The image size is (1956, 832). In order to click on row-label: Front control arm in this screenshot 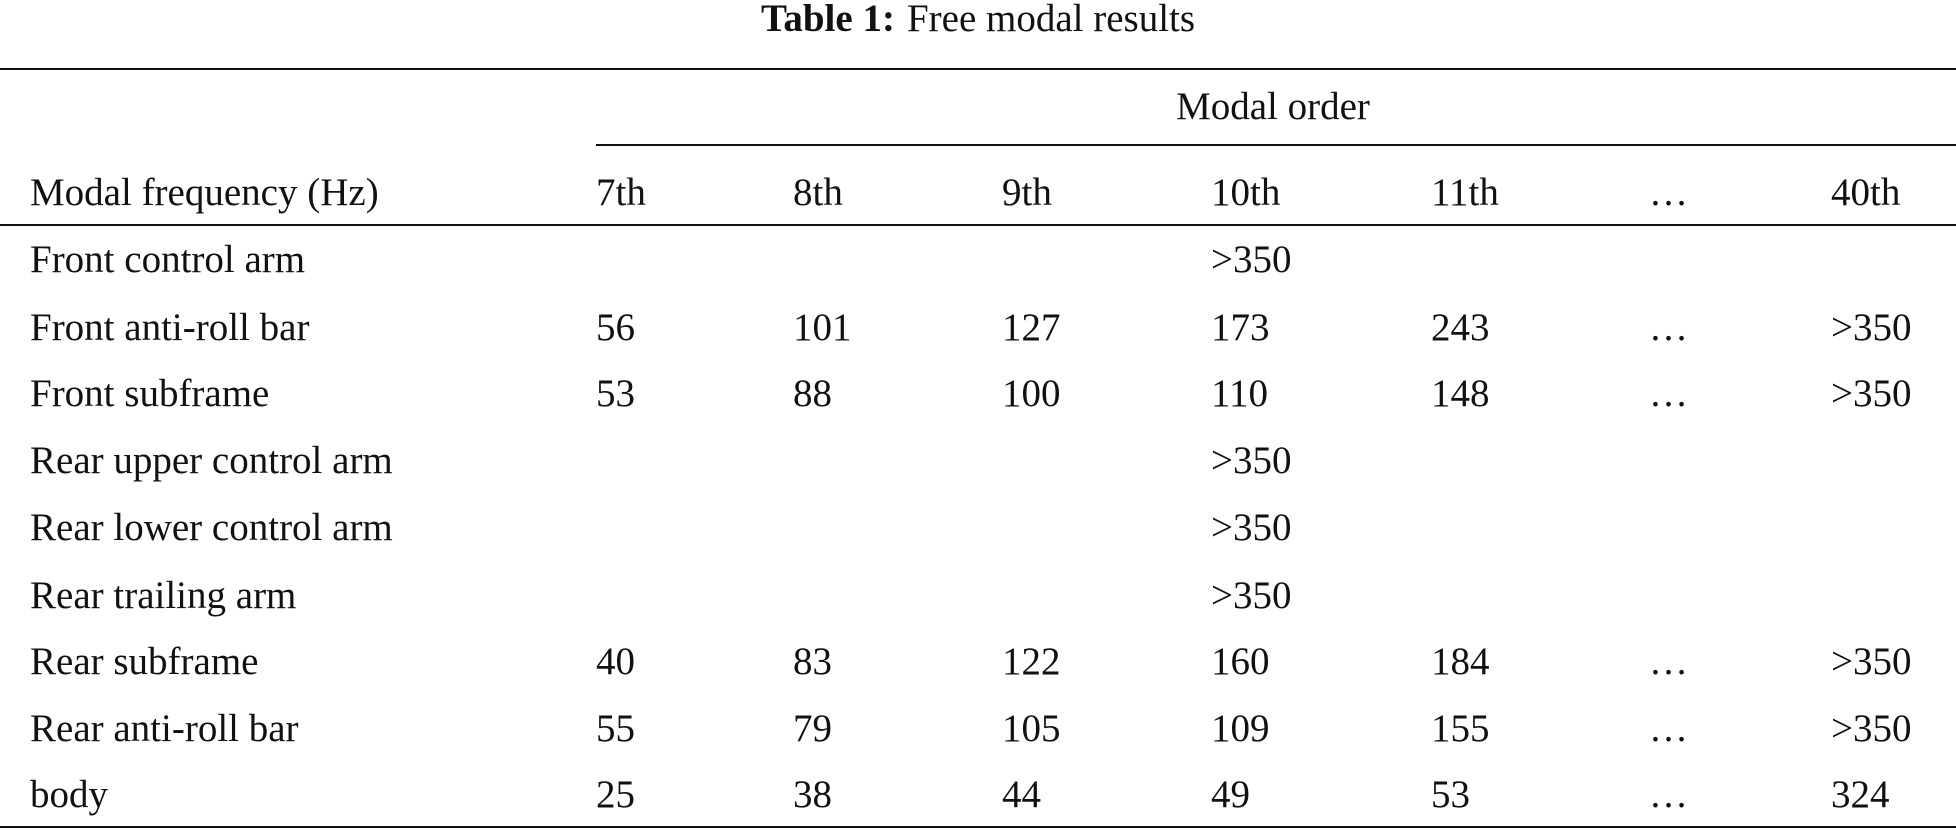, I will do `click(167, 259)`.